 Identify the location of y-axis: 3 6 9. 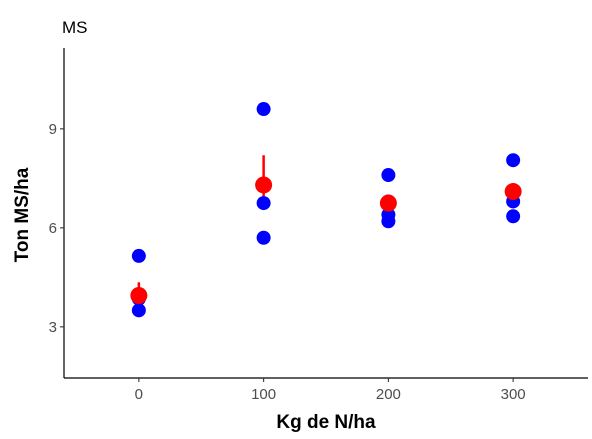
(57, 213).